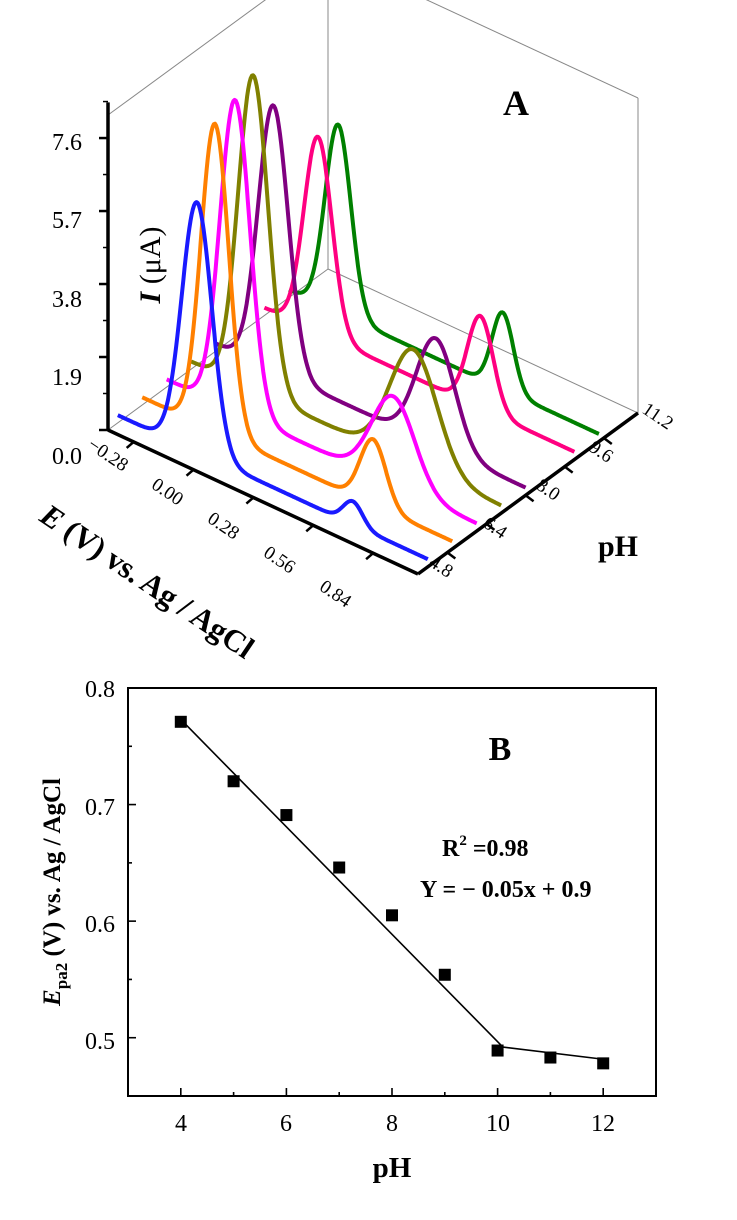 This screenshot has width=737, height=1220. I want to click on y-label-symbol: E, so click(52, 998).